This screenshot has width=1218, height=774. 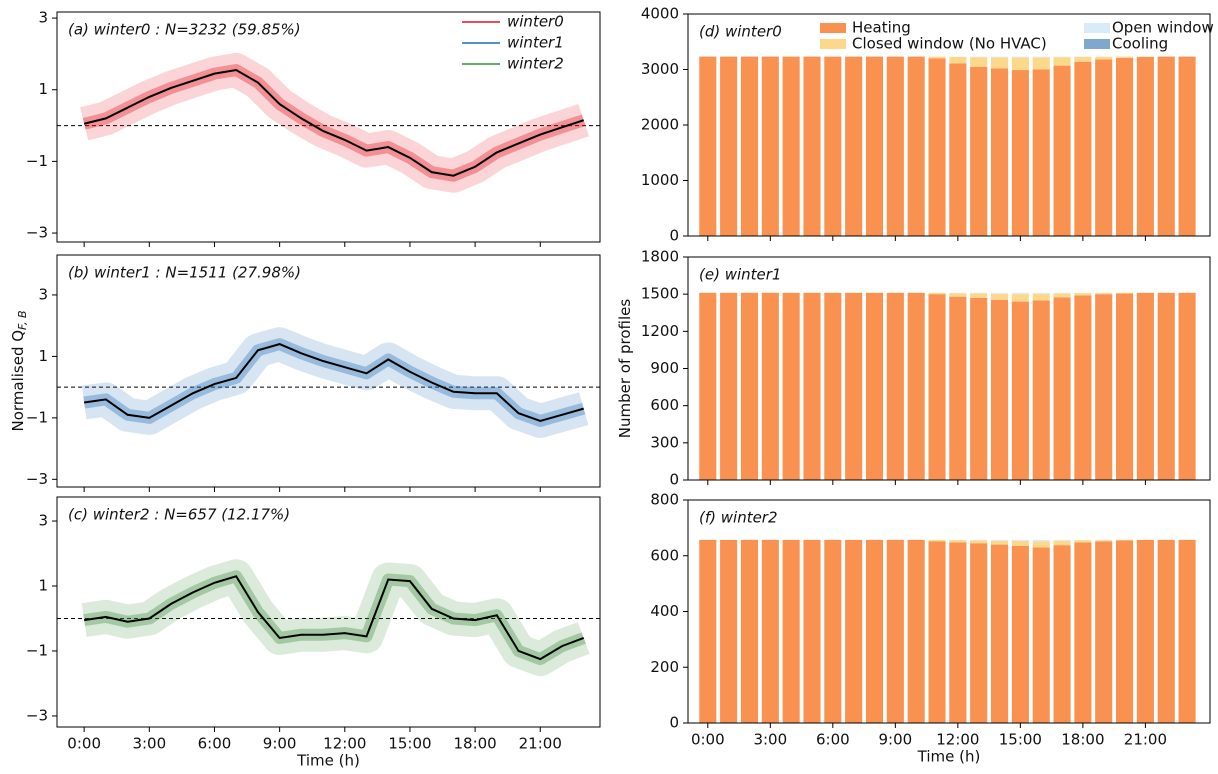 I want to click on y-tick-label: 1800, so click(x=660, y=257).